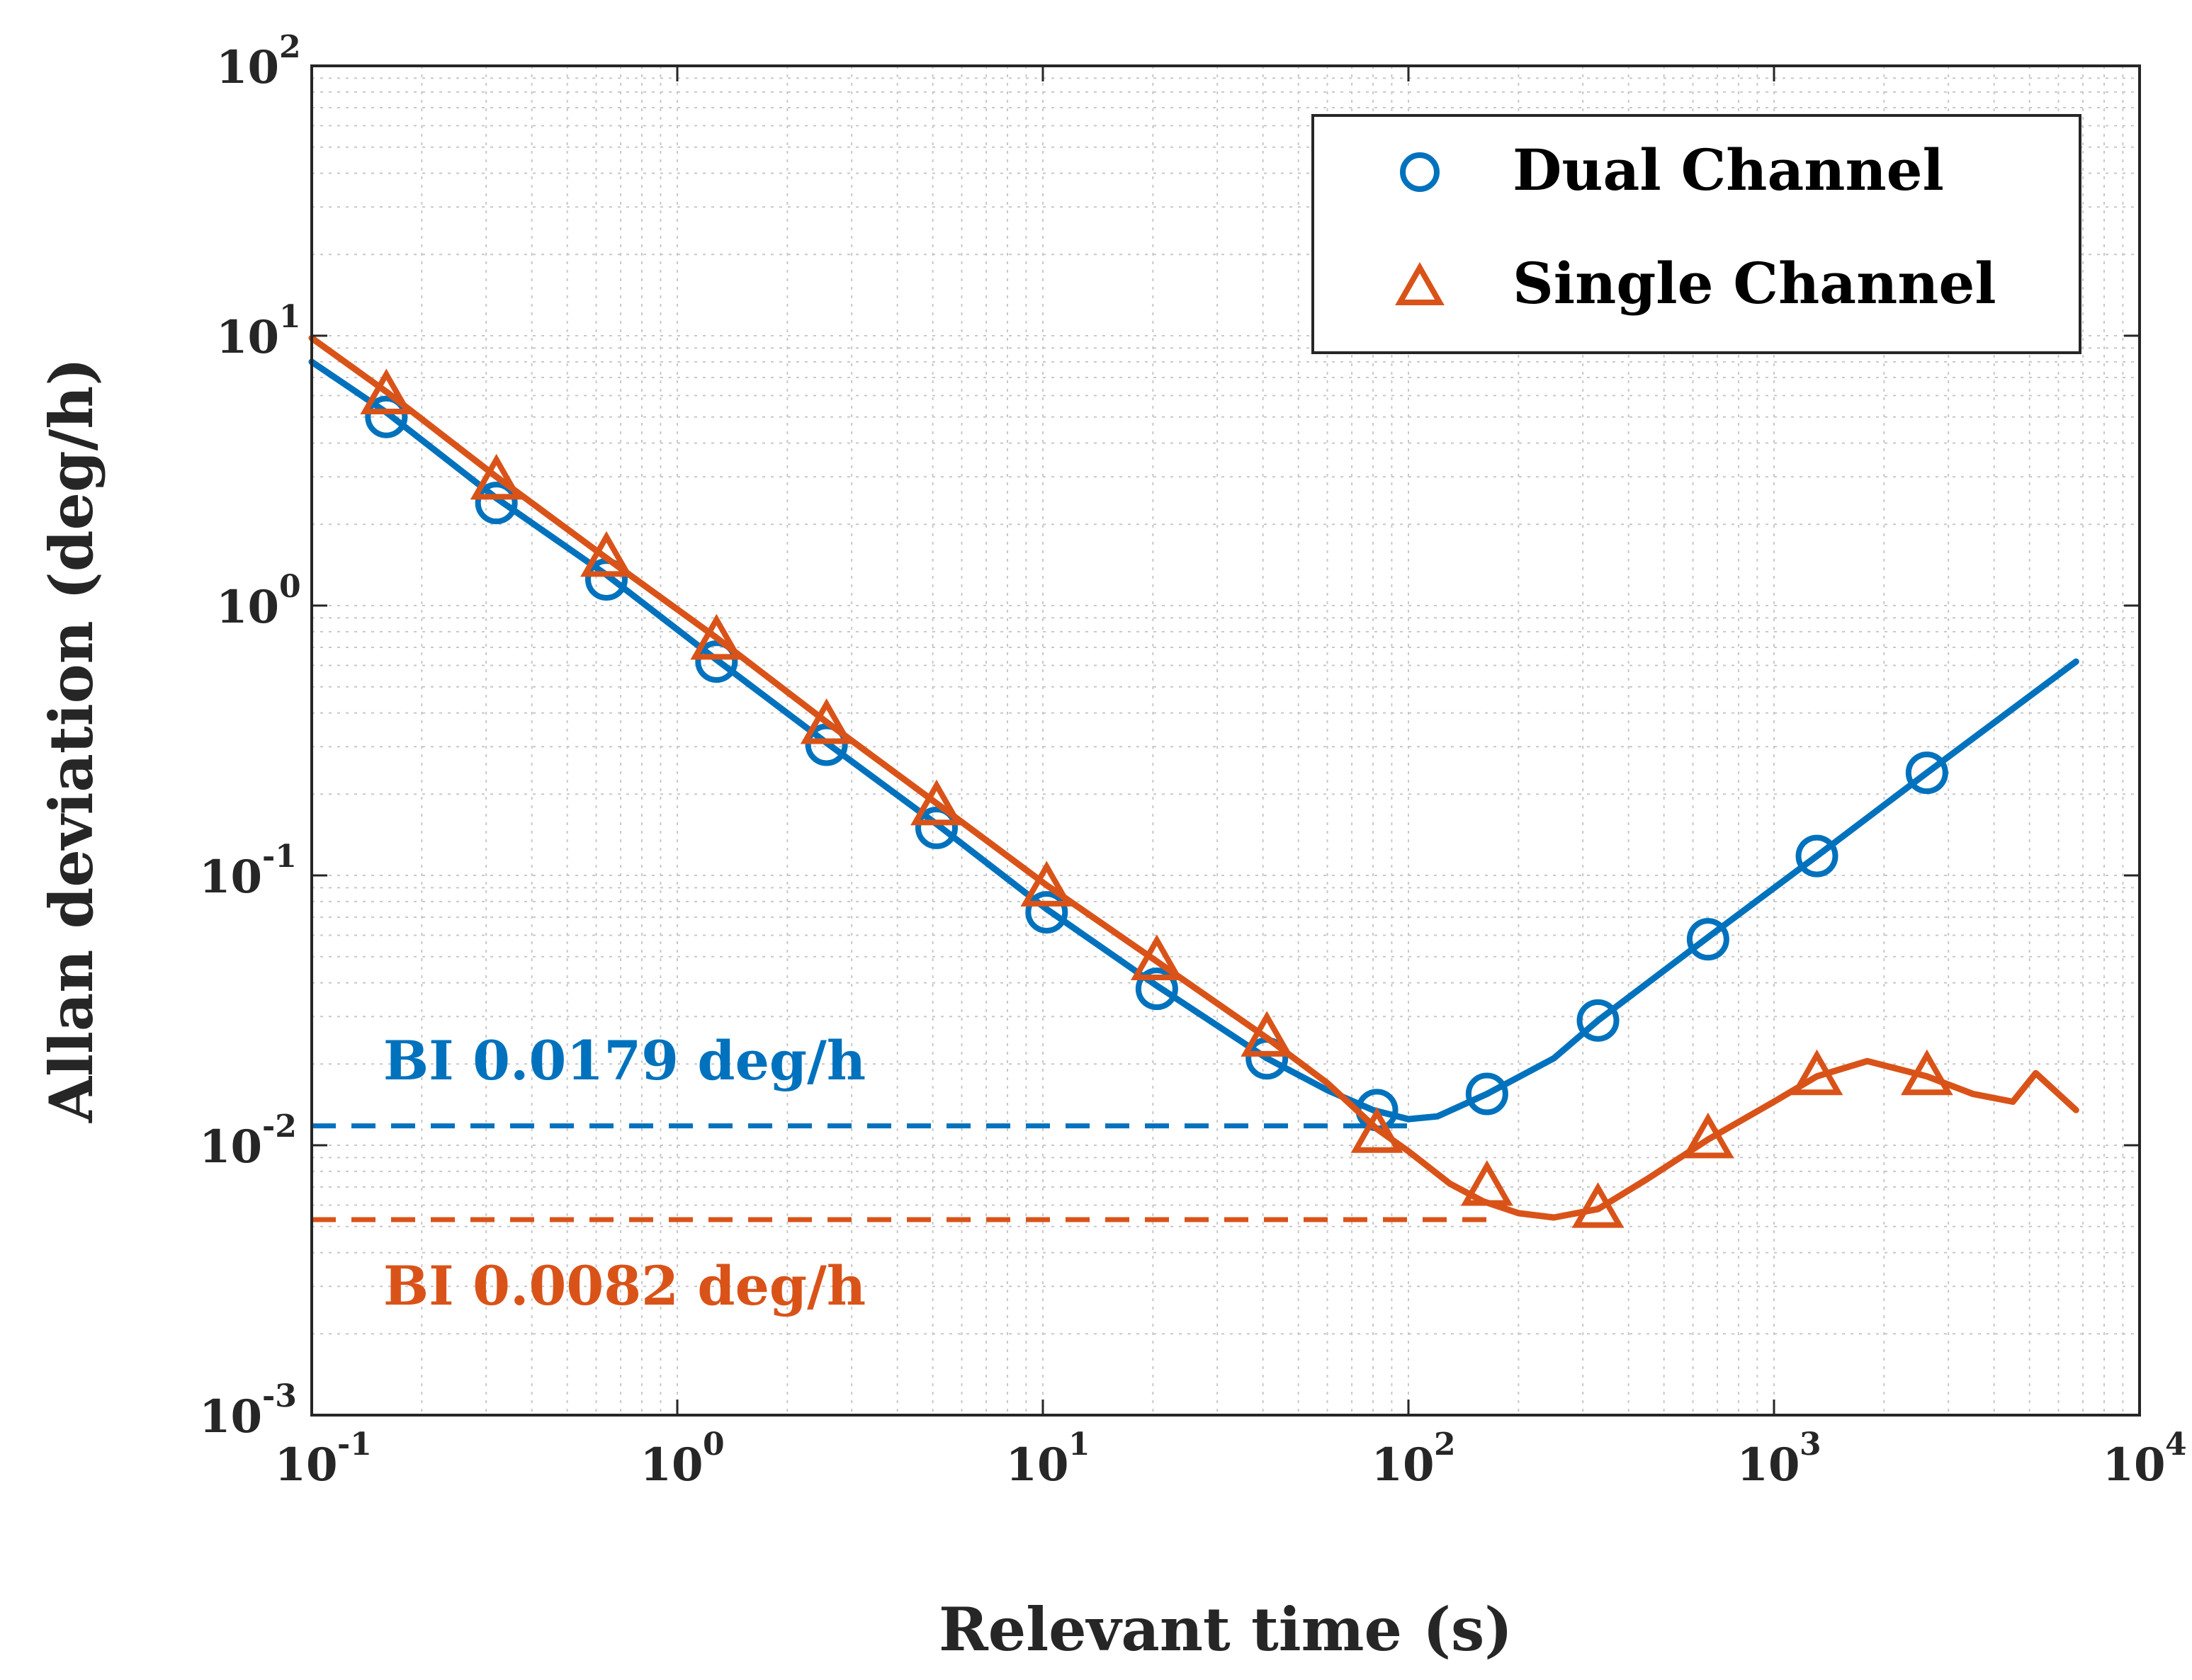  What do you see at coordinates (714, 1444) in the screenshot?
I see `x-tick-exponent: 0` at bounding box center [714, 1444].